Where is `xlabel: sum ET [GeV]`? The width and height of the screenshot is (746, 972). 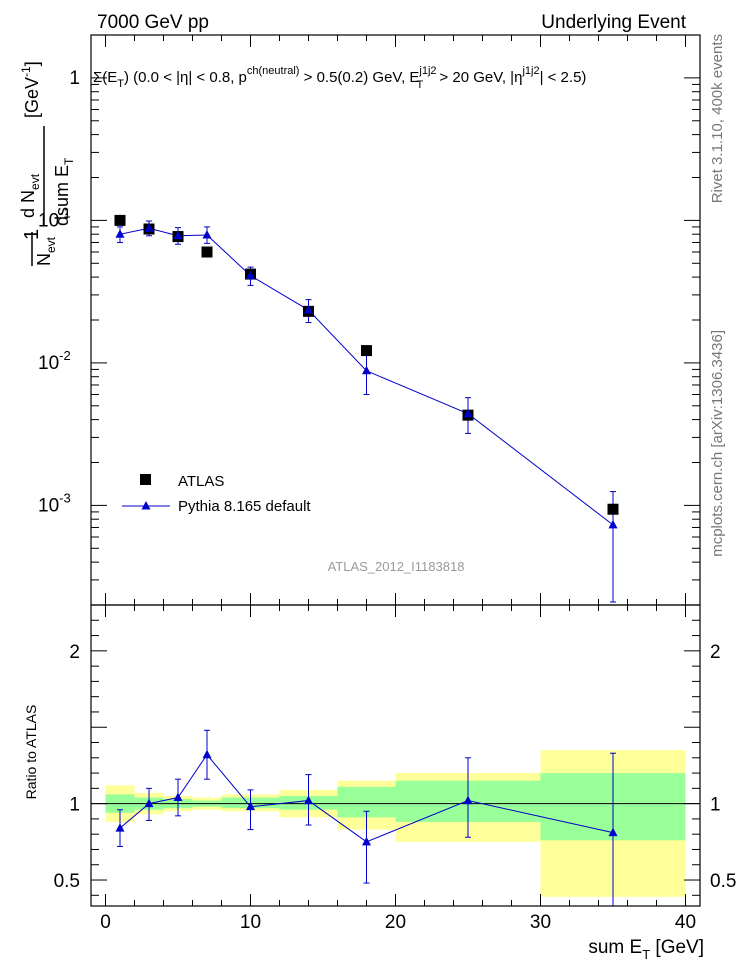
xlabel: sum ET [GeV] is located at coordinates (646, 949).